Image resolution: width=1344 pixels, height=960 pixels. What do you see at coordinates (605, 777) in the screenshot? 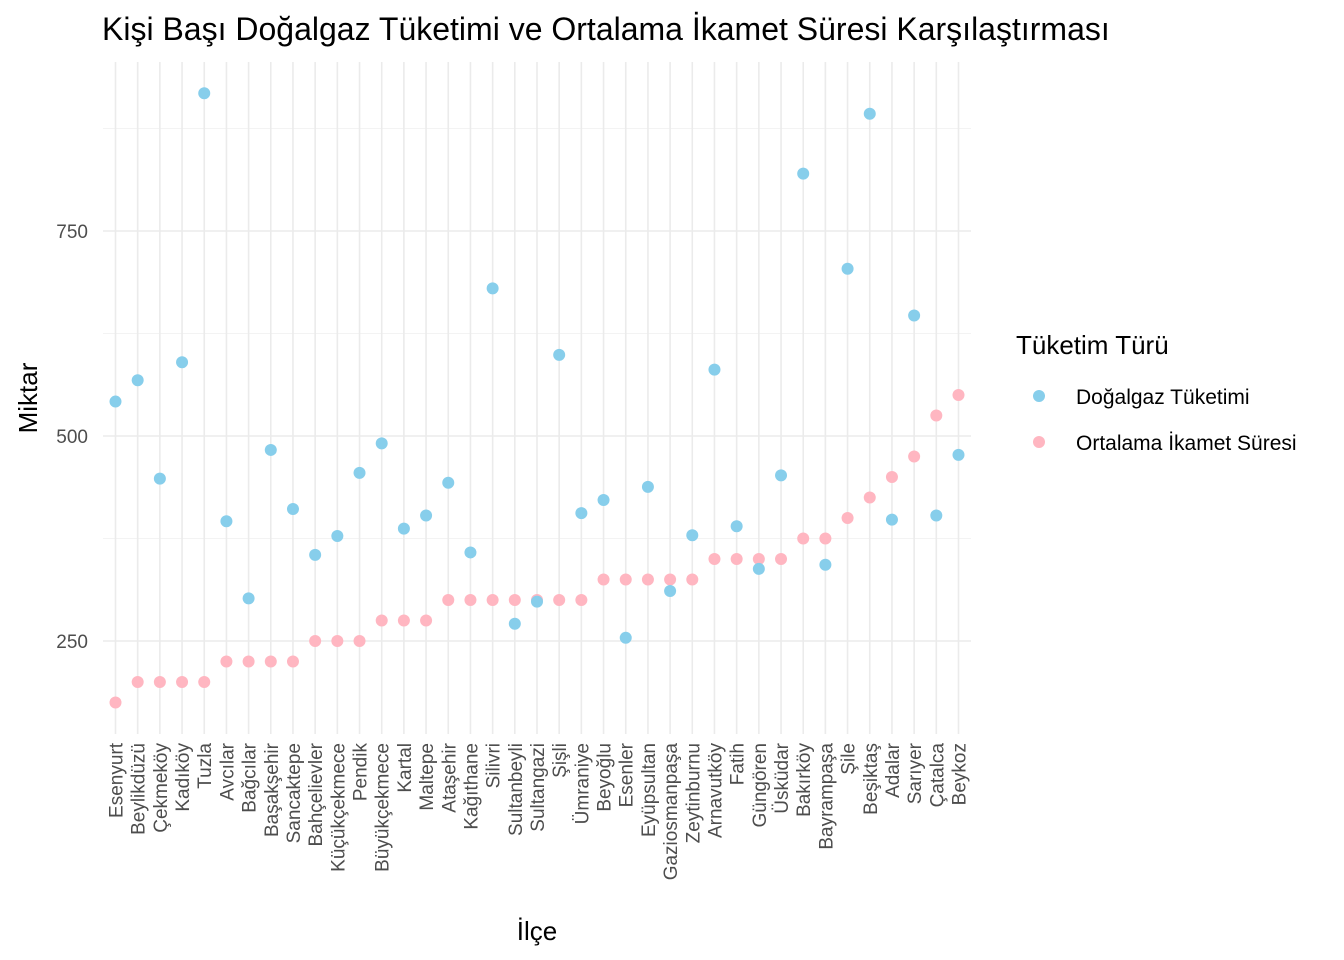
I see `x-tick-label: Beyoğlu` at bounding box center [605, 777].